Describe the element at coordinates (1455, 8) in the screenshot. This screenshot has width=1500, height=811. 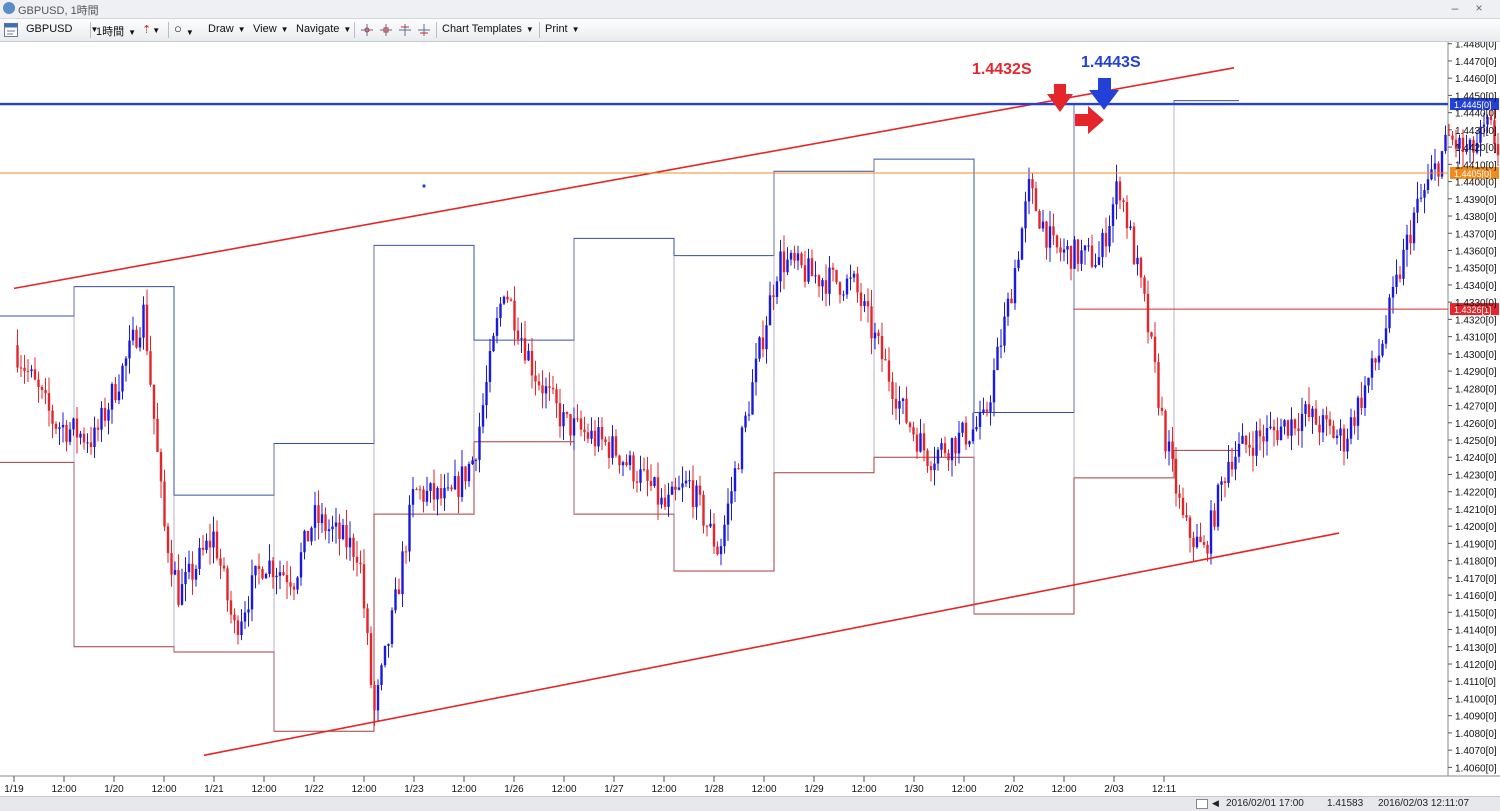
I see `minimize-button: –` at that location.